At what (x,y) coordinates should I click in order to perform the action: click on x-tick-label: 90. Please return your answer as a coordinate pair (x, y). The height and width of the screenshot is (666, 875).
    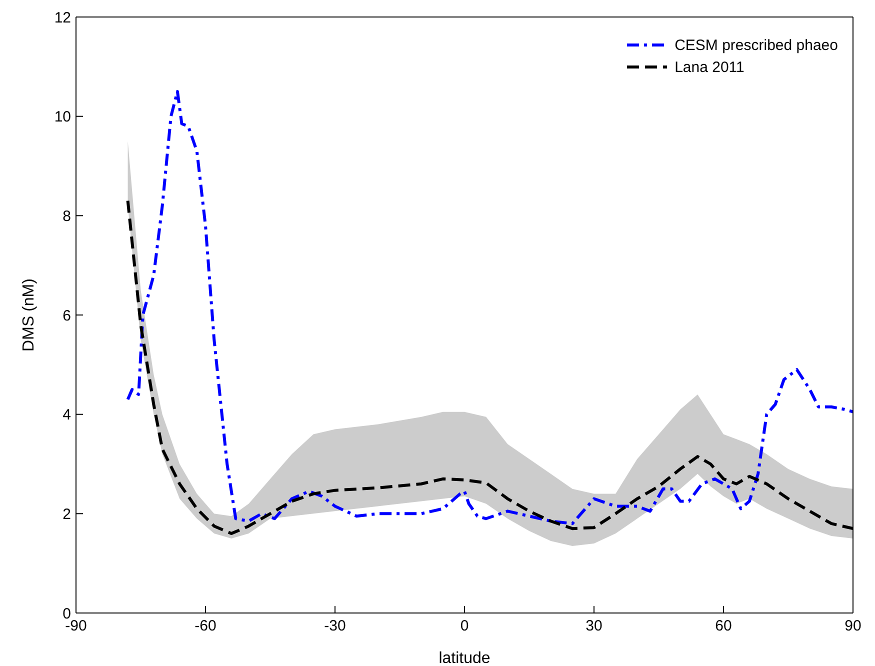
    Looking at the image, I should click on (853, 626).